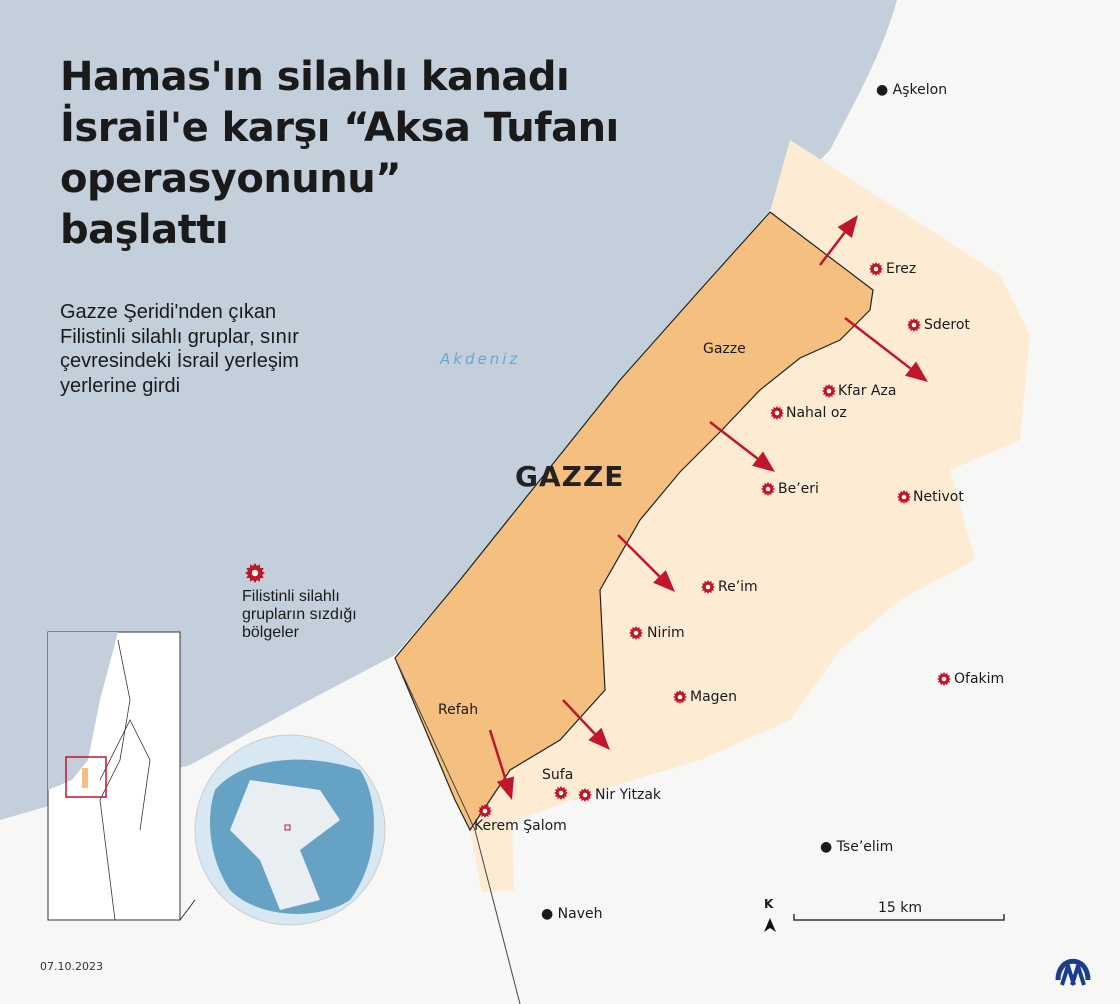  What do you see at coordinates (920, 90) in the screenshot?
I see `city-name: Aşkelon` at bounding box center [920, 90].